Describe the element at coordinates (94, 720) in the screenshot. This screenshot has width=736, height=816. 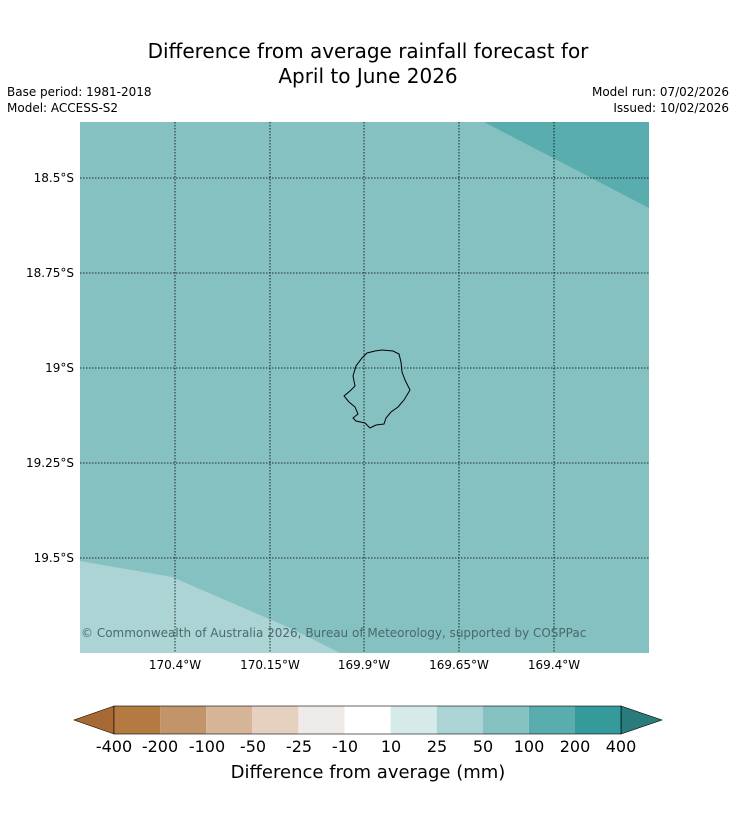
I see `colorbar-extend-low` at that location.